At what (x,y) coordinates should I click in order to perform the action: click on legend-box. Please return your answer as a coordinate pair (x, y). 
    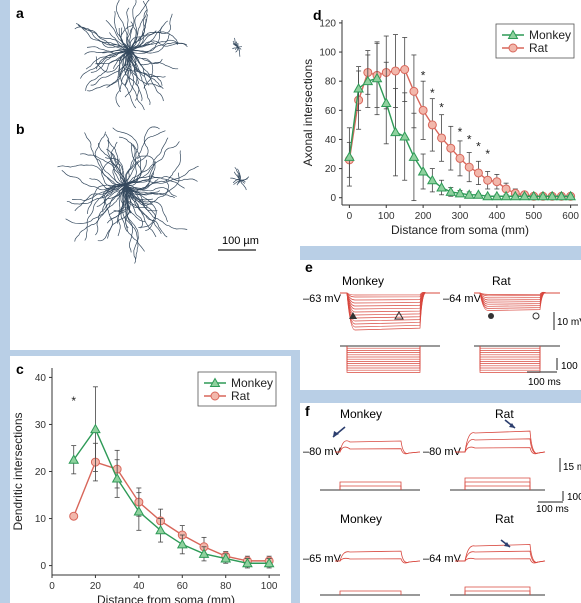
    Looking at the image, I should click on (535, 41).